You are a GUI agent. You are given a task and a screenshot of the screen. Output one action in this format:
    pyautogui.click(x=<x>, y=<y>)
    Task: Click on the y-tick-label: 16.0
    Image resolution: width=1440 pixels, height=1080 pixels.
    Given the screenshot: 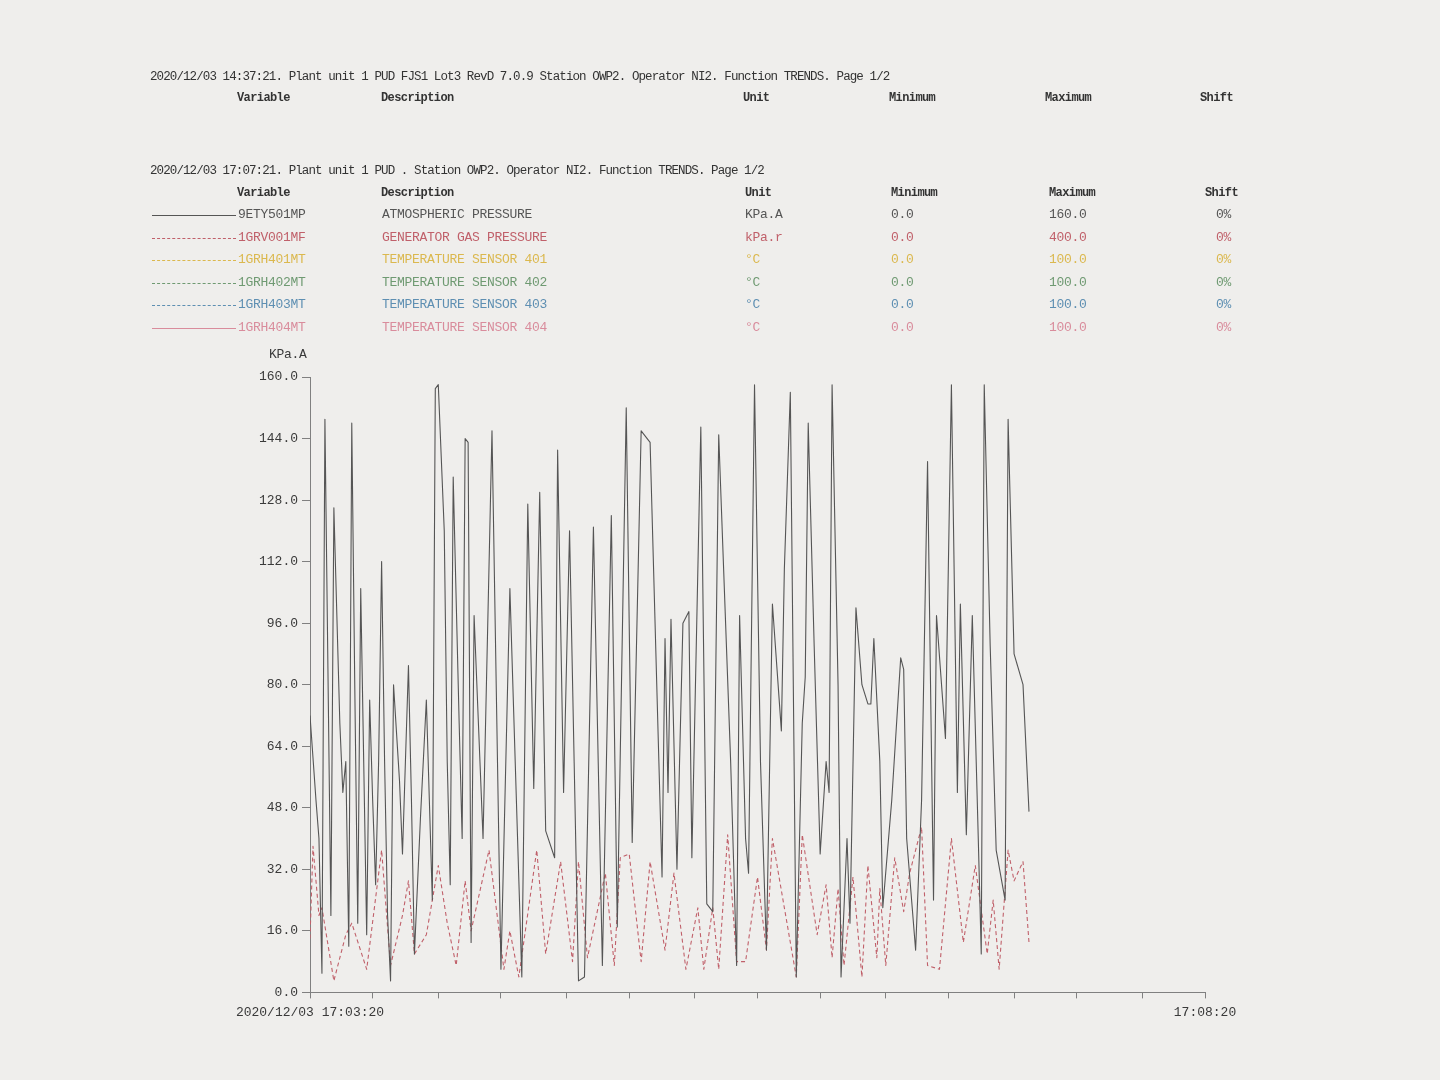 What is the action you would take?
    pyautogui.click(x=282, y=931)
    